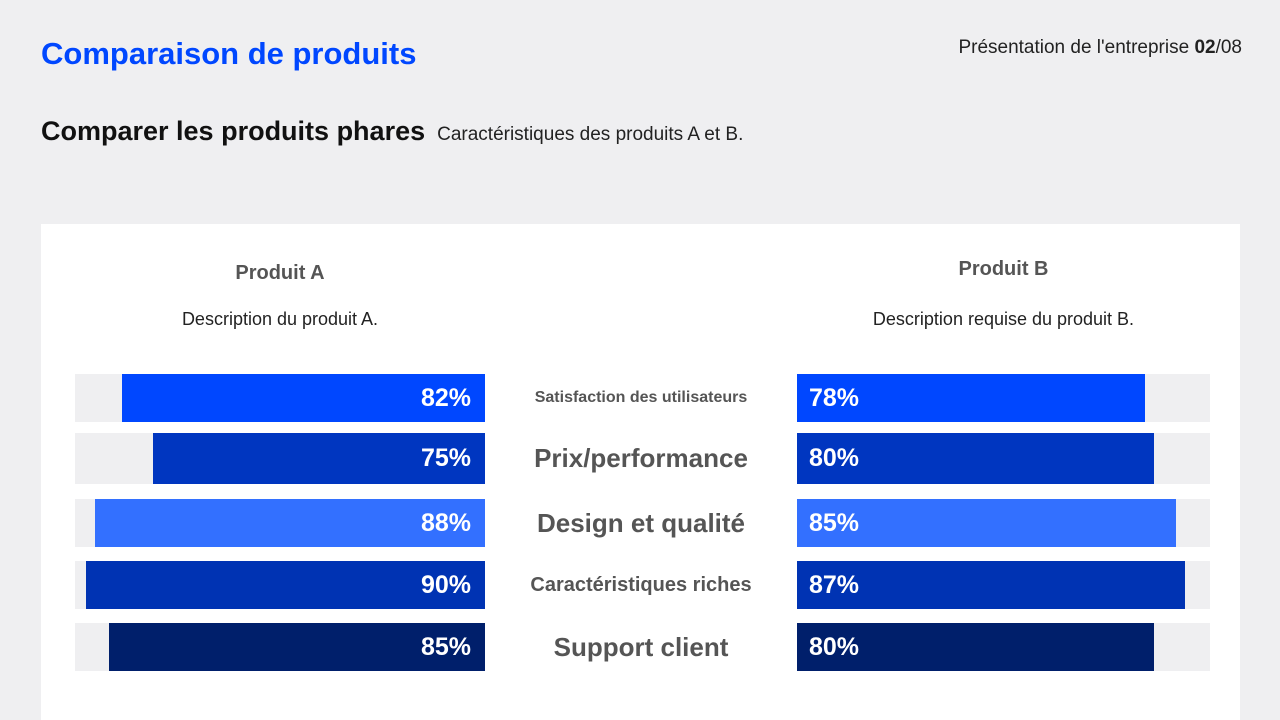 The width and height of the screenshot is (1280, 720). I want to click on product-a-track: 88%, so click(280, 523).